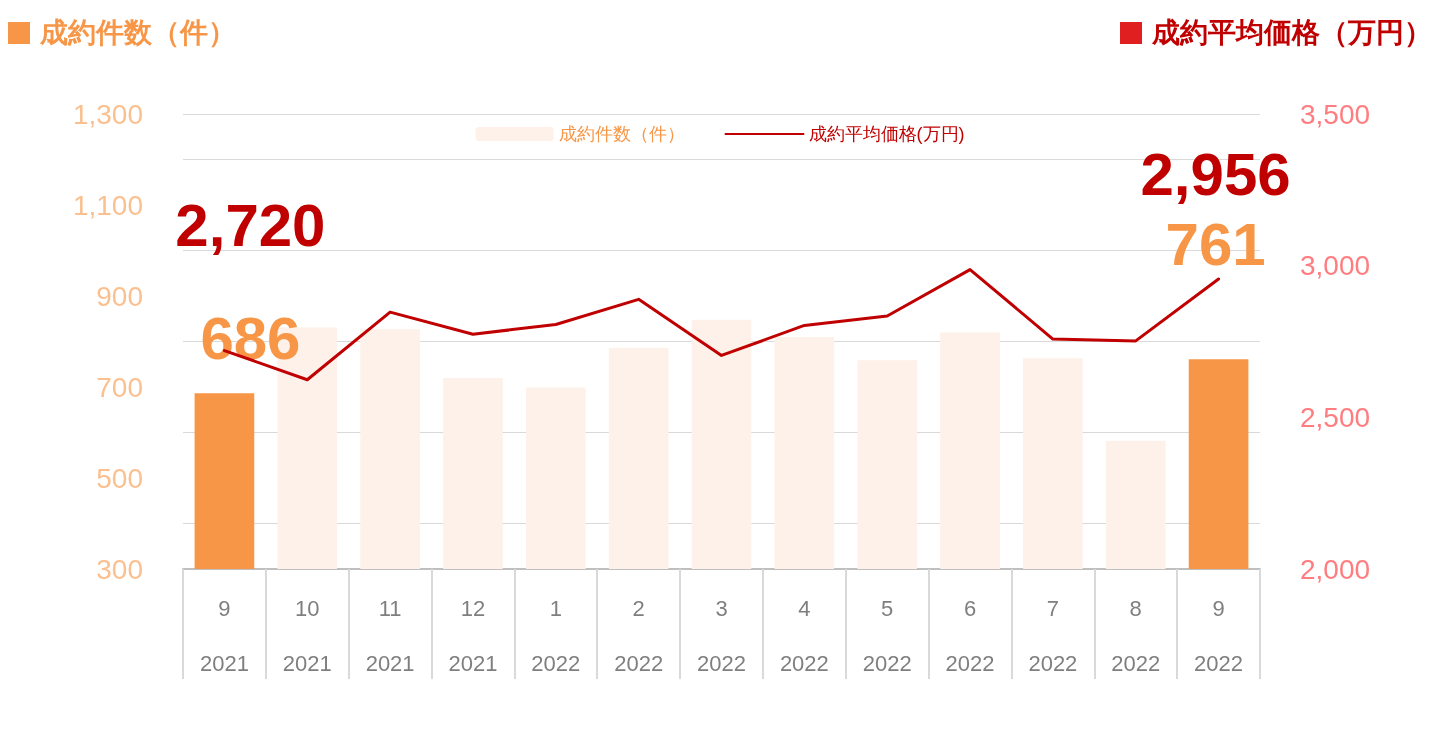 This screenshot has height=738, width=1440. Describe the element at coordinates (250, 338) in the screenshot. I see `data-label: 686` at that location.